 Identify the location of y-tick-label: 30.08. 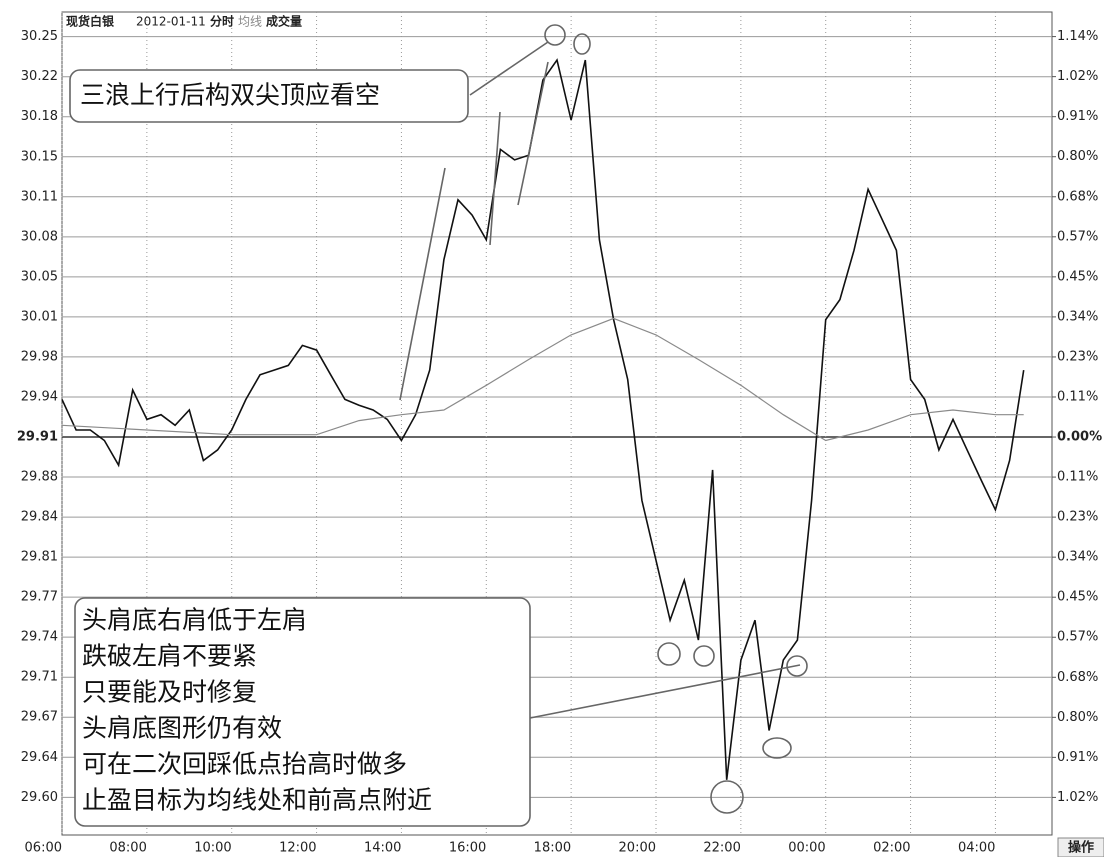
(39, 236).